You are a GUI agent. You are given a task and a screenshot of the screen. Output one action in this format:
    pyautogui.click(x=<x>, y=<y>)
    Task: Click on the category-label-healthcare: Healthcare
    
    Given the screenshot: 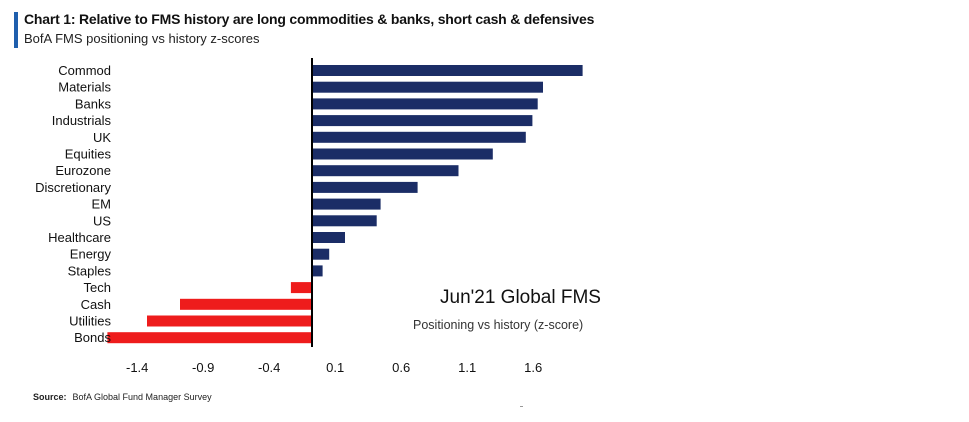 What is the action you would take?
    pyautogui.click(x=79, y=237)
    